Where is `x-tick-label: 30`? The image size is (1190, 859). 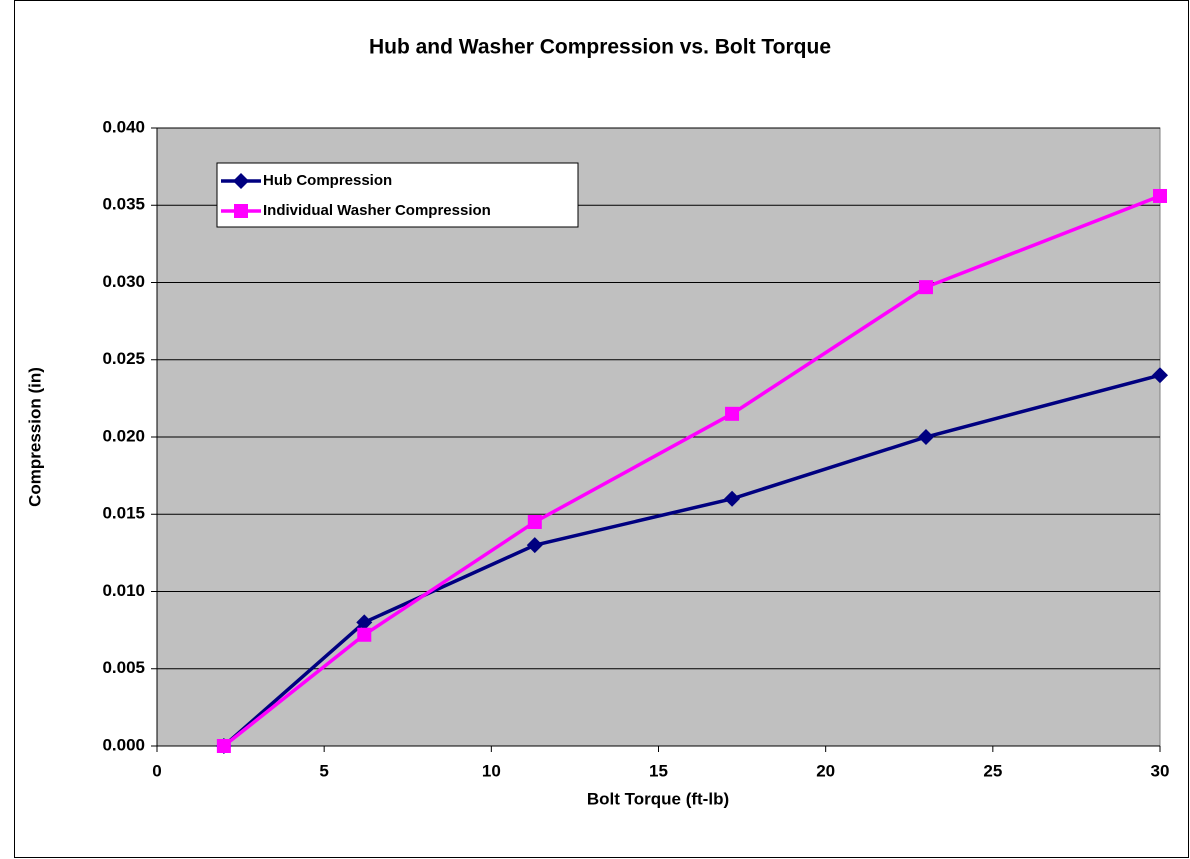 x-tick-label: 30 is located at coordinates (1160, 770).